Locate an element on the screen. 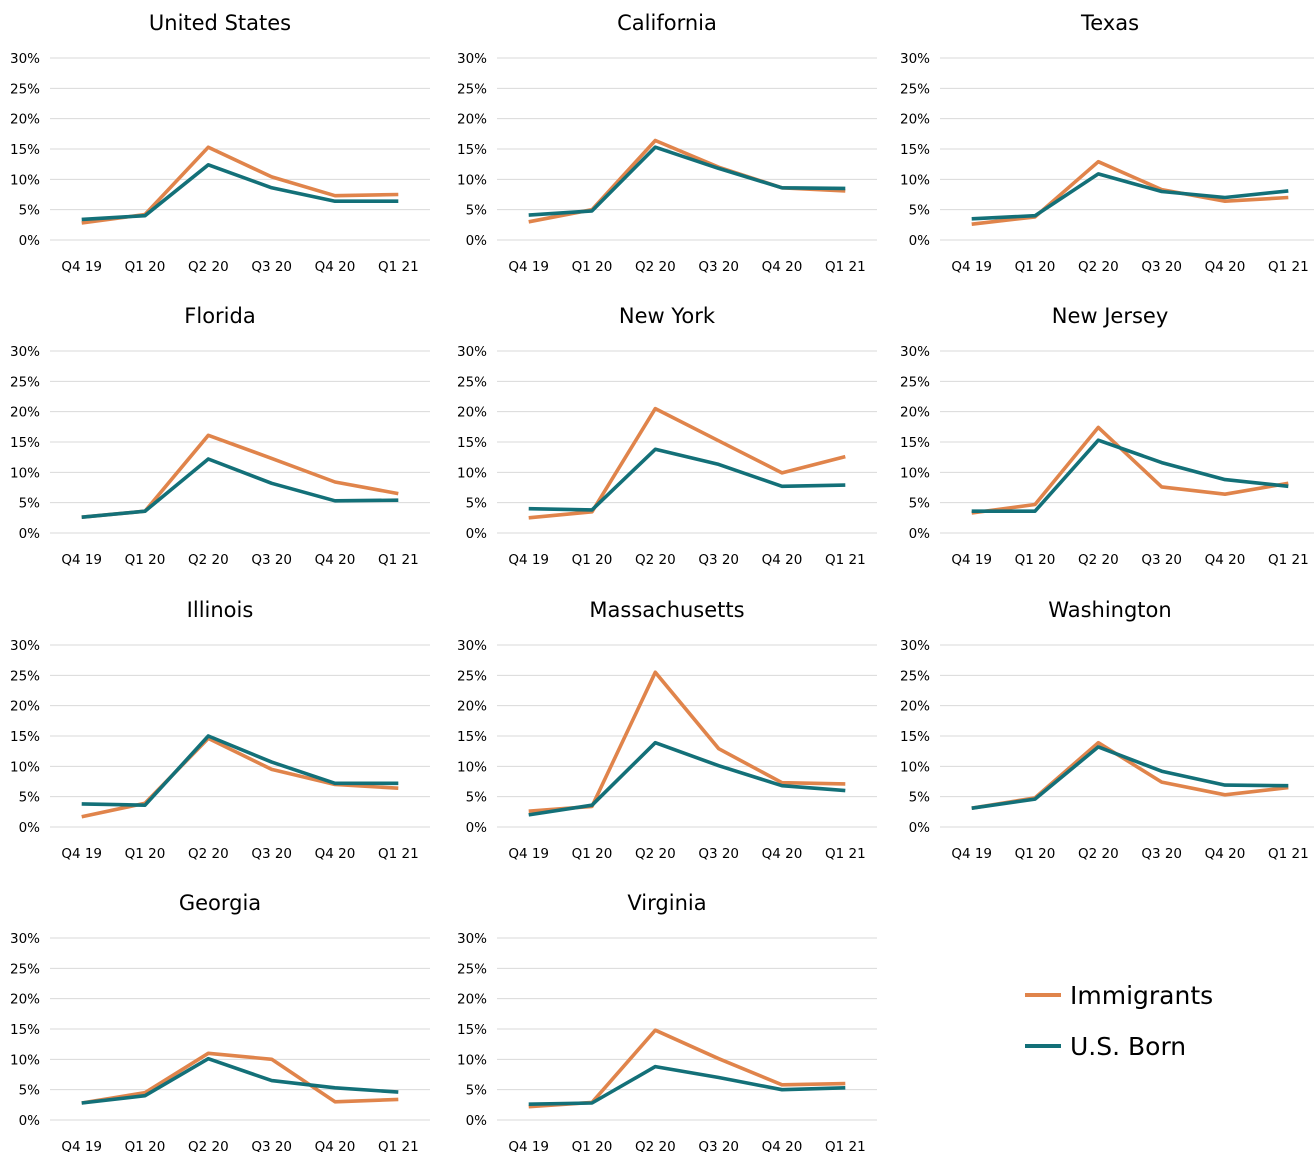 The height and width of the screenshot is (1152, 1314). chart-title: Florida is located at coordinates (219, 316).